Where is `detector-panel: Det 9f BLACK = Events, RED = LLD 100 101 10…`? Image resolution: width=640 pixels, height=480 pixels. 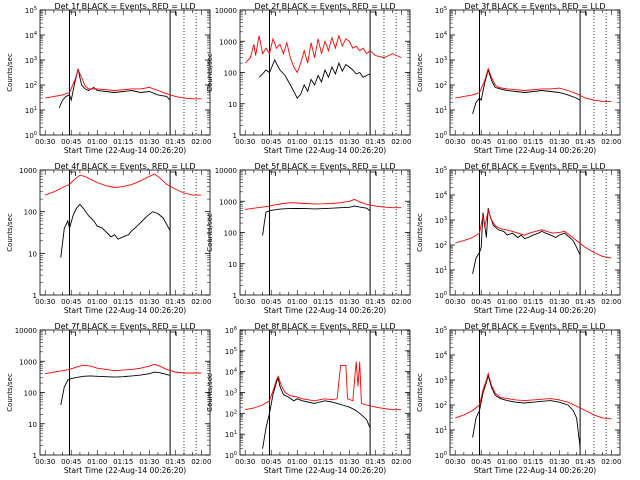 detector-panel: Det 9f BLACK = Events, RED = LLD 100 101 10… is located at coordinates (518, 398).